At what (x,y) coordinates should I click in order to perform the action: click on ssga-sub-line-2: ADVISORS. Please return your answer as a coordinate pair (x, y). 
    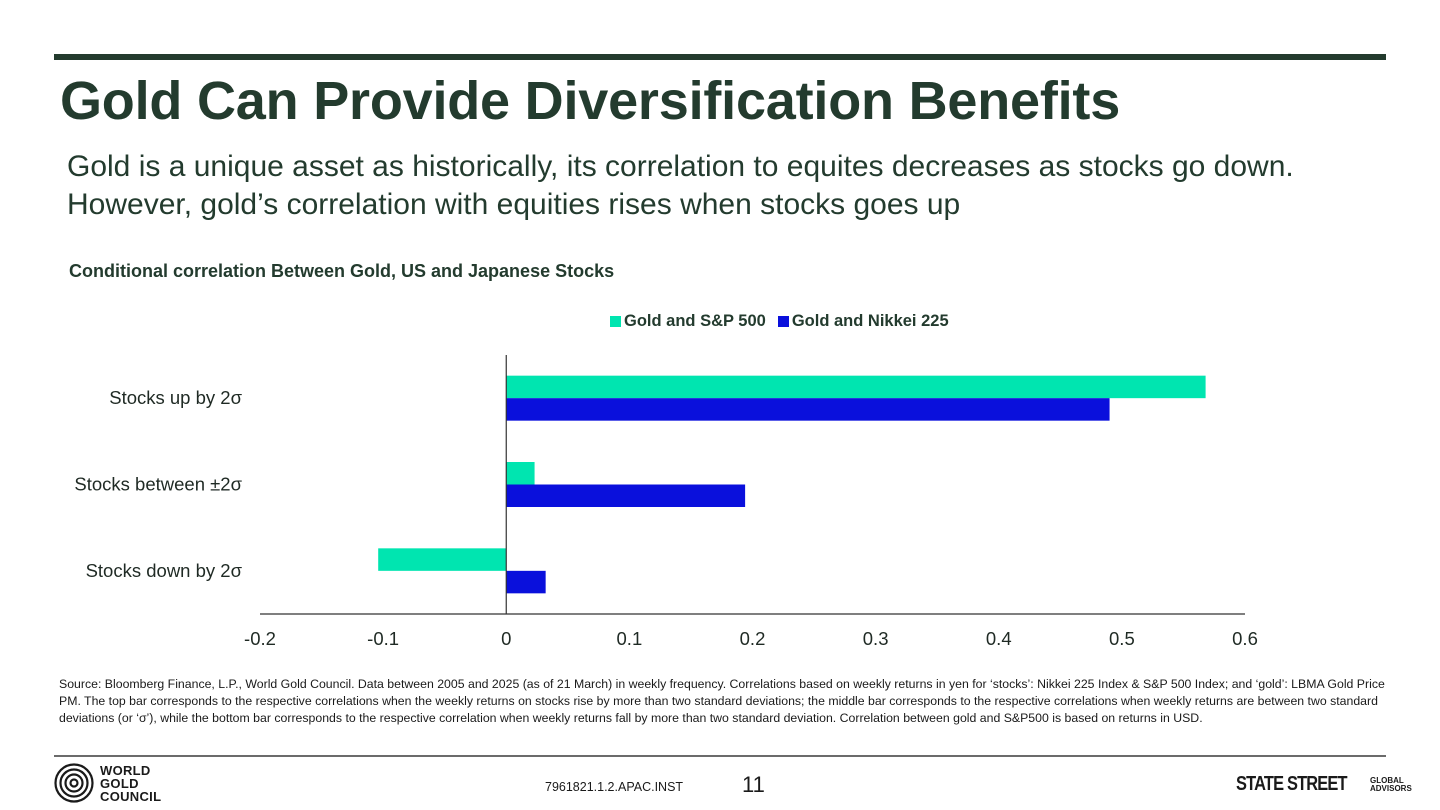
    Looking at the image, I should click on (1391, 788).